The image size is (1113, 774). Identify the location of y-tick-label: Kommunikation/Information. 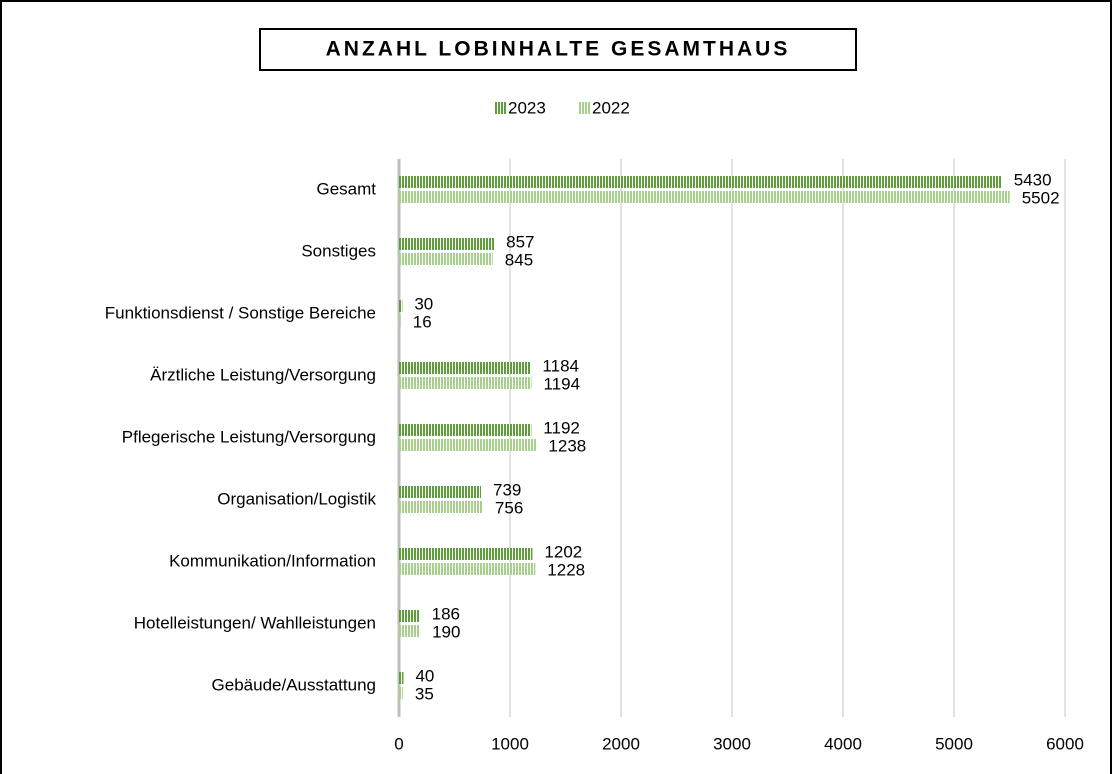
(272, 560).